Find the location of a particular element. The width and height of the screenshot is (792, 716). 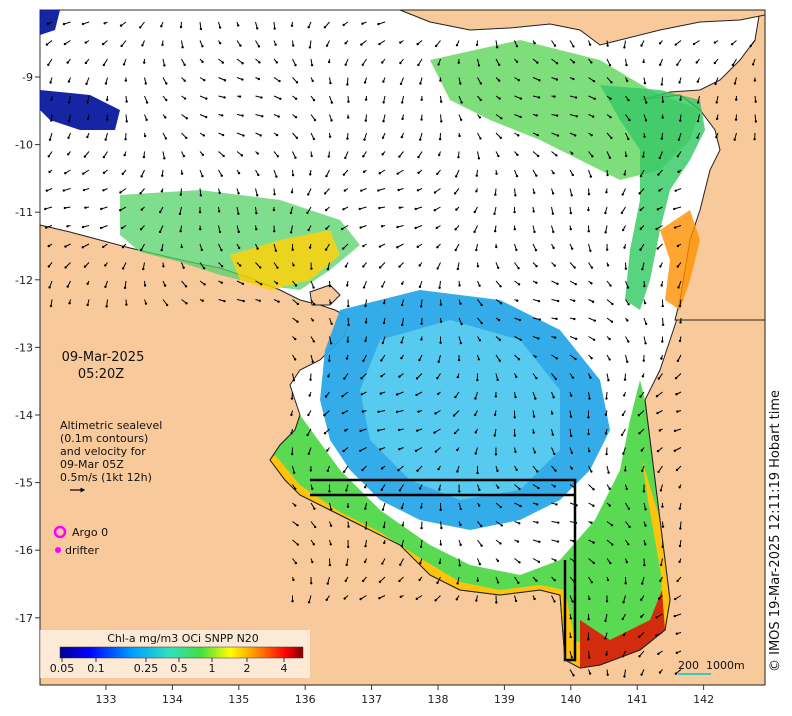

altimetry-line-2: (0.1m contours) is located at coordinates (104, 438).